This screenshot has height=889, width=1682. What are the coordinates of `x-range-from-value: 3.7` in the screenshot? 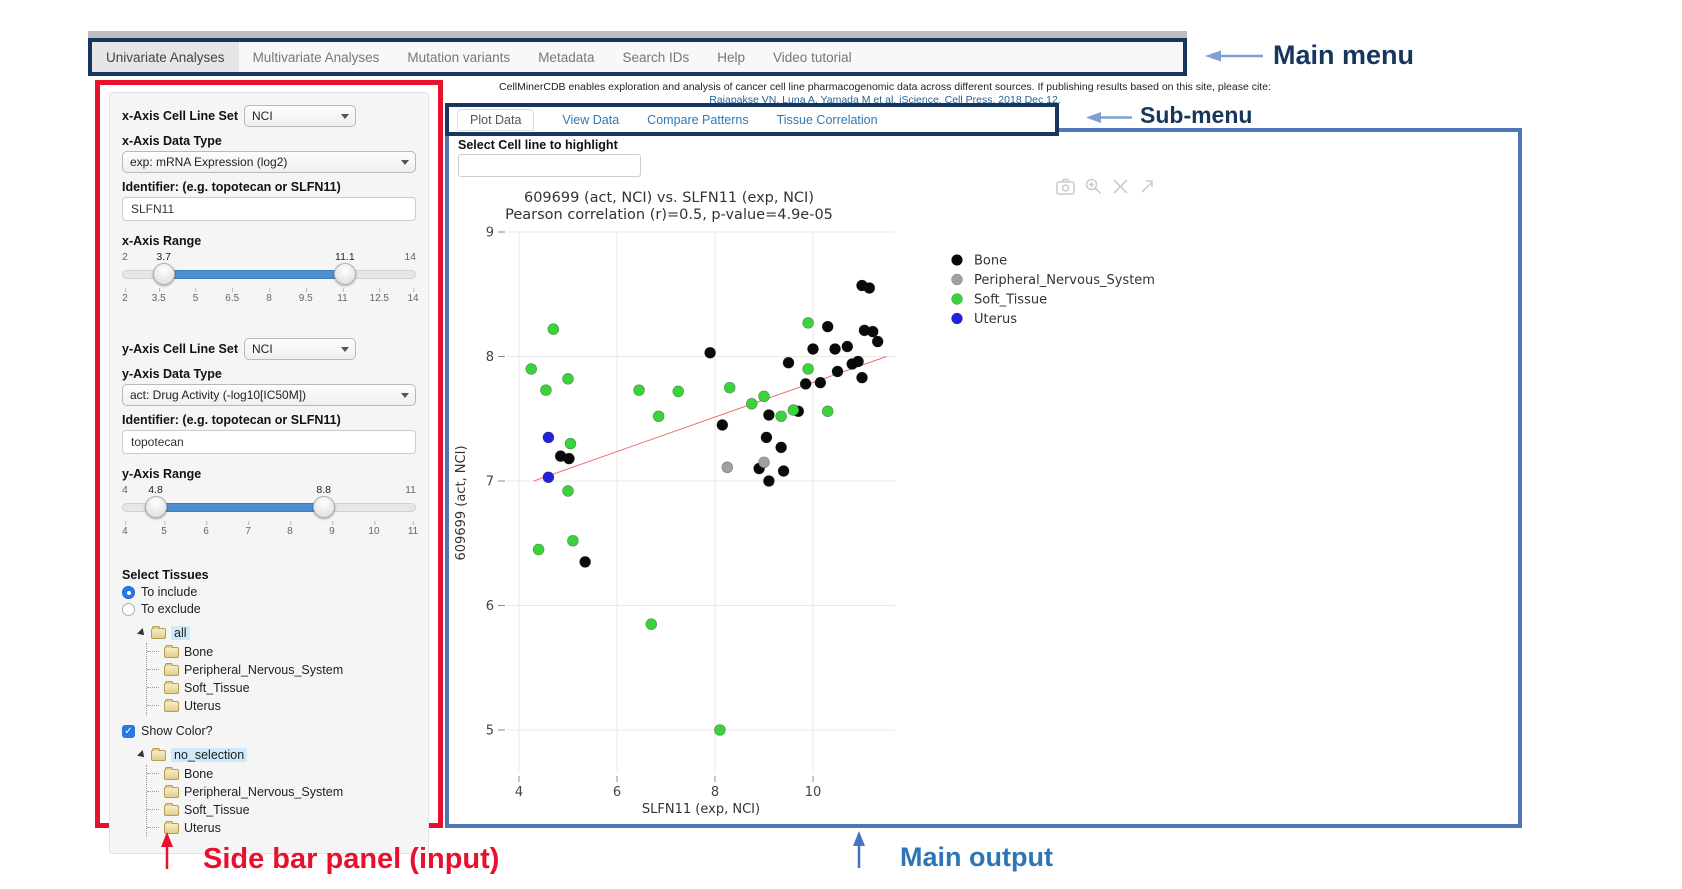 It's located at (164, 257).